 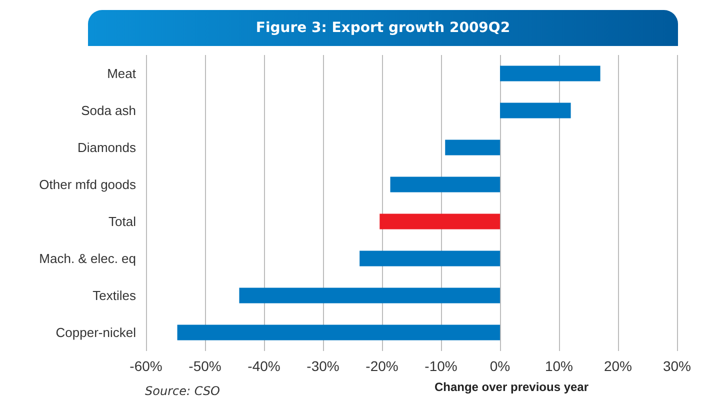 I want to click on y-tick-label: Soda ash, so click(x=108, y=110).